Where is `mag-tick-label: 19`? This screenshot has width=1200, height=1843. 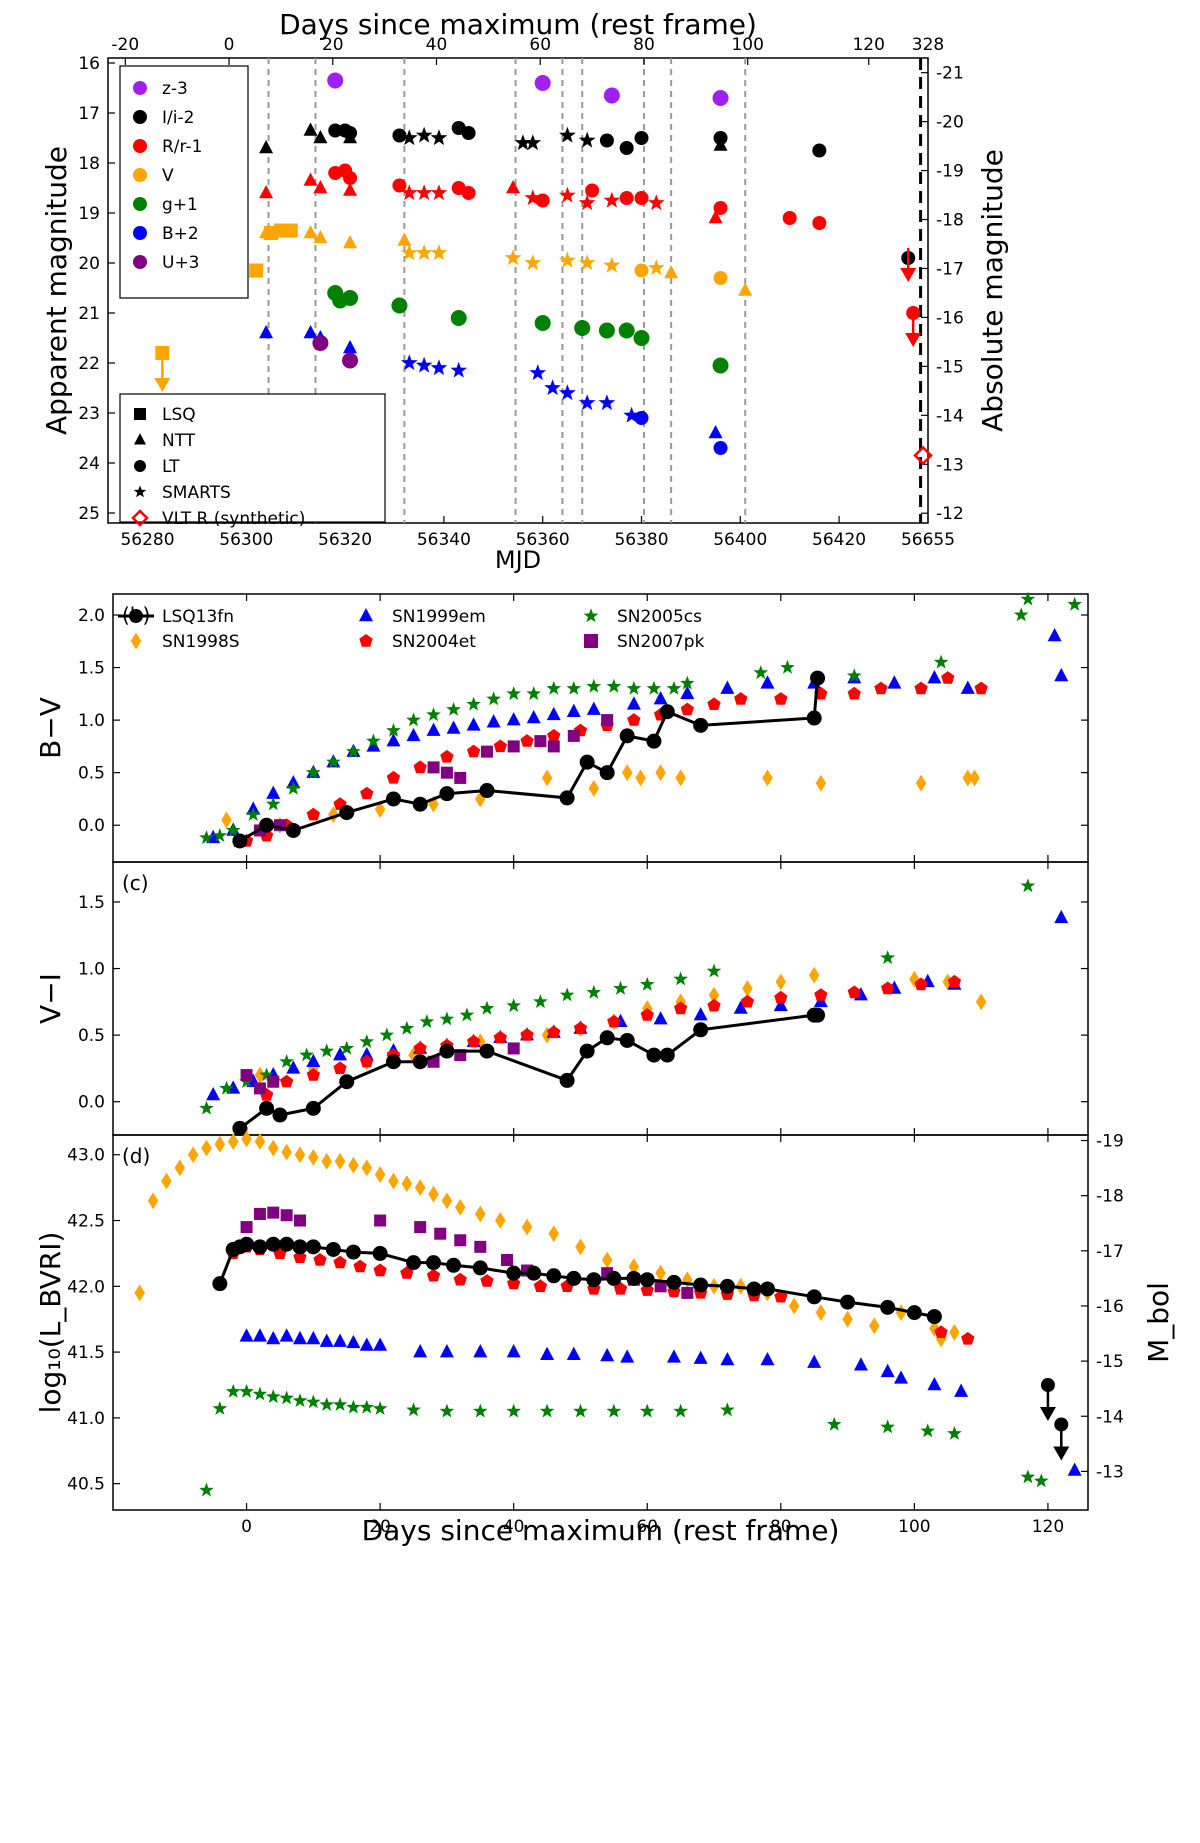 mag-tick-label: 19 is located at coordinates (89, 214).